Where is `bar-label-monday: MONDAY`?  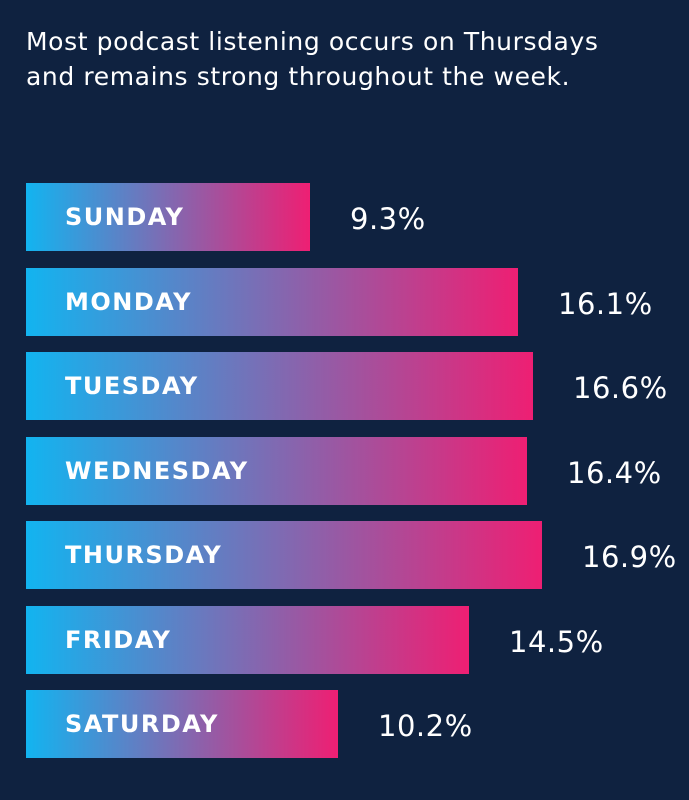
bar-label-monday: MONDAY is located at coordinates (128, 302).